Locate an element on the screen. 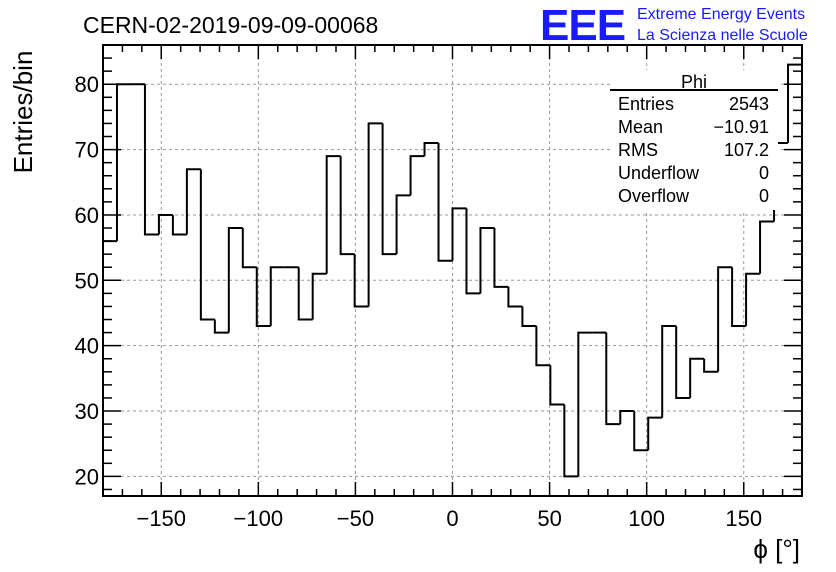 Image resolution: width=836 pixels, height=572 pixels. stats-label-entries: Entries is located at coordinates (646, 104).